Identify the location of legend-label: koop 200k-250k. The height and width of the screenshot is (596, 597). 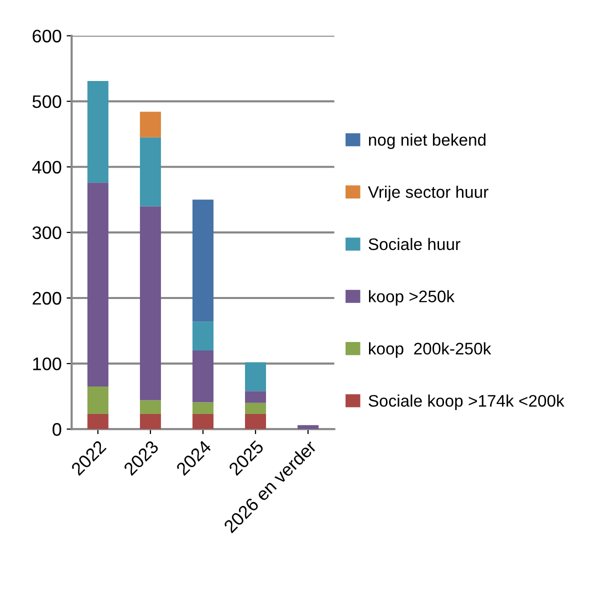
(430, 350).